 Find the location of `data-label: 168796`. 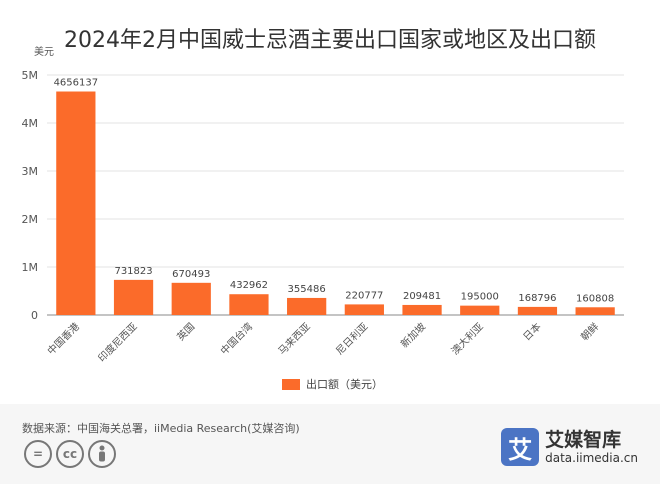

data-label: 168796 is located at coordinates (537, 298).